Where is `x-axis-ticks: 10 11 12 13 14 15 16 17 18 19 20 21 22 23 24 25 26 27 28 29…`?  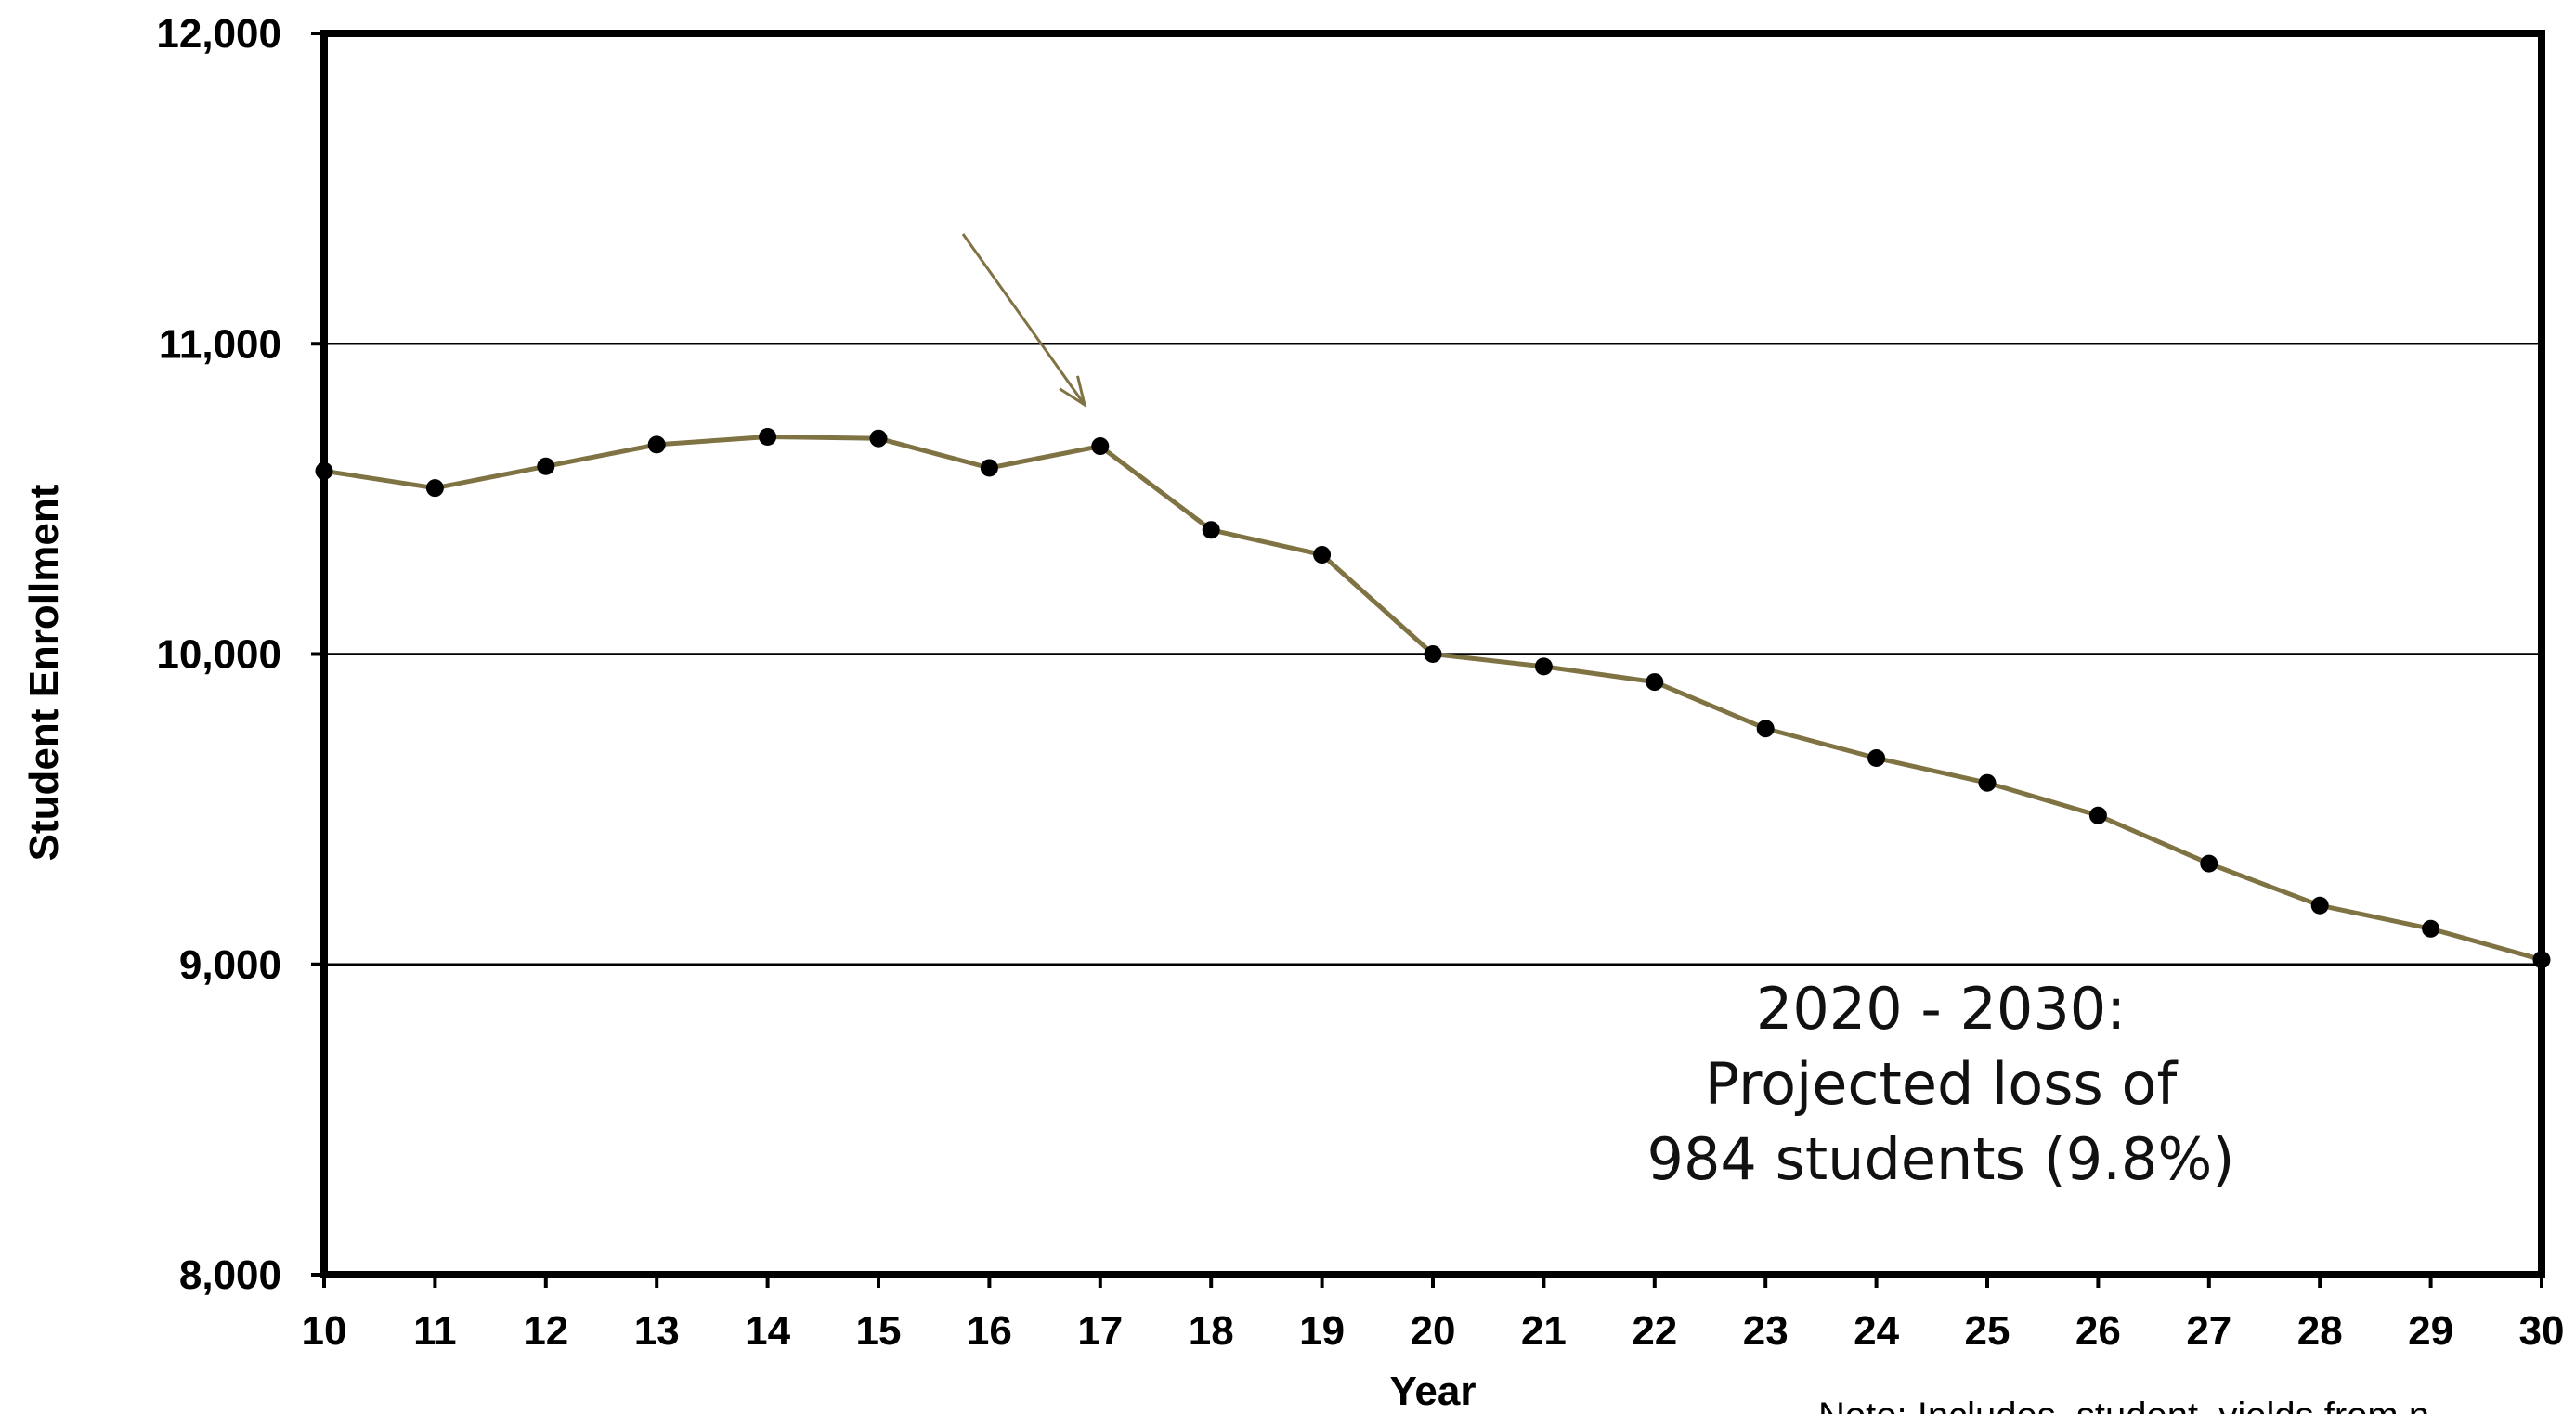
x-axis-ticks: 10 11 12 13 14 15 16 17 18 19 20 21 22 23 24 25 26 27 28 29… is located at coordinates (1434, 1314).